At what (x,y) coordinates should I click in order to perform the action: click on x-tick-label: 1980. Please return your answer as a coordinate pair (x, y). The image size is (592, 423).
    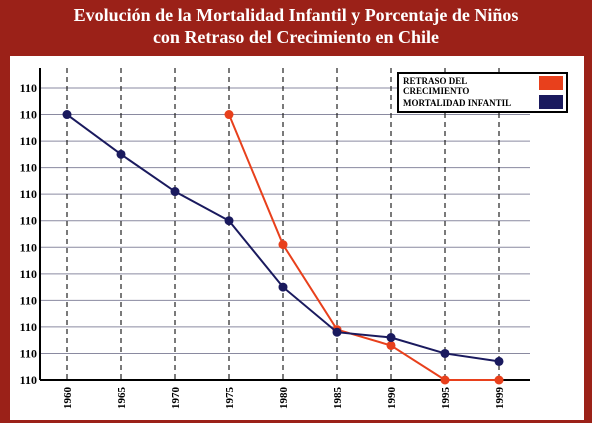
    Looking at the image, I should click on (284, 398).